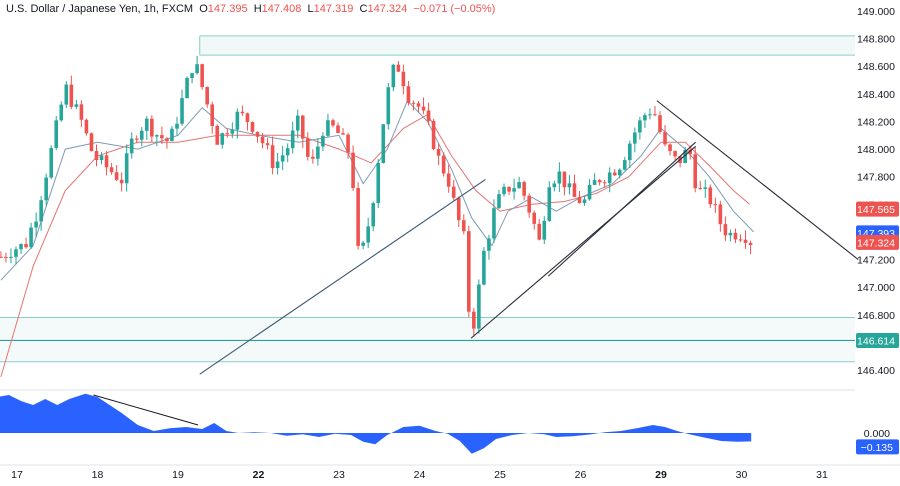 The width and height of the screenshot is (900, 486). Describe the element at coordinates (876, 12) in the screenshot. I see `price-tick-label: 149.000` at that location.